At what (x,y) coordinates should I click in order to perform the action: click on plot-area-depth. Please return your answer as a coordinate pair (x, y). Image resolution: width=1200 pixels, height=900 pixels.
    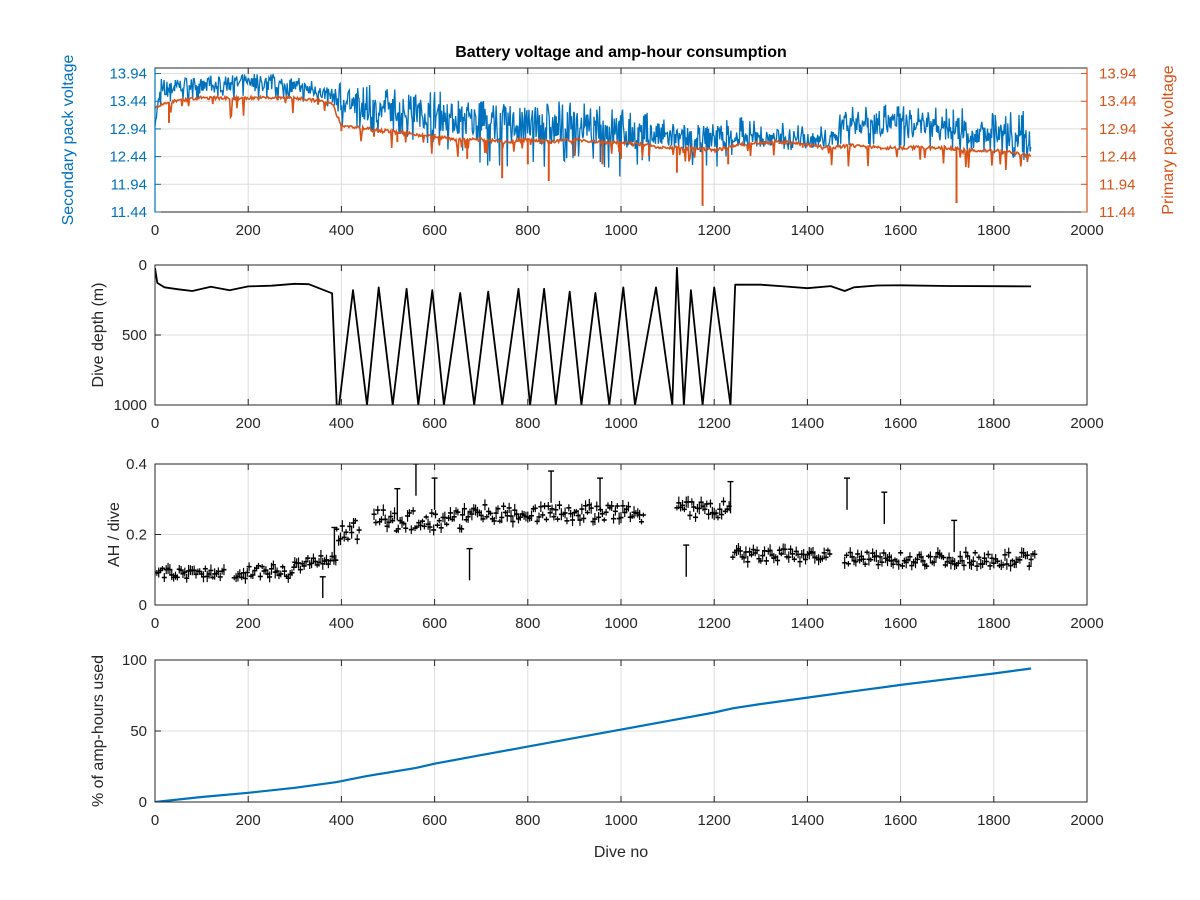
    Looking at the image, I should click on (593, 335).